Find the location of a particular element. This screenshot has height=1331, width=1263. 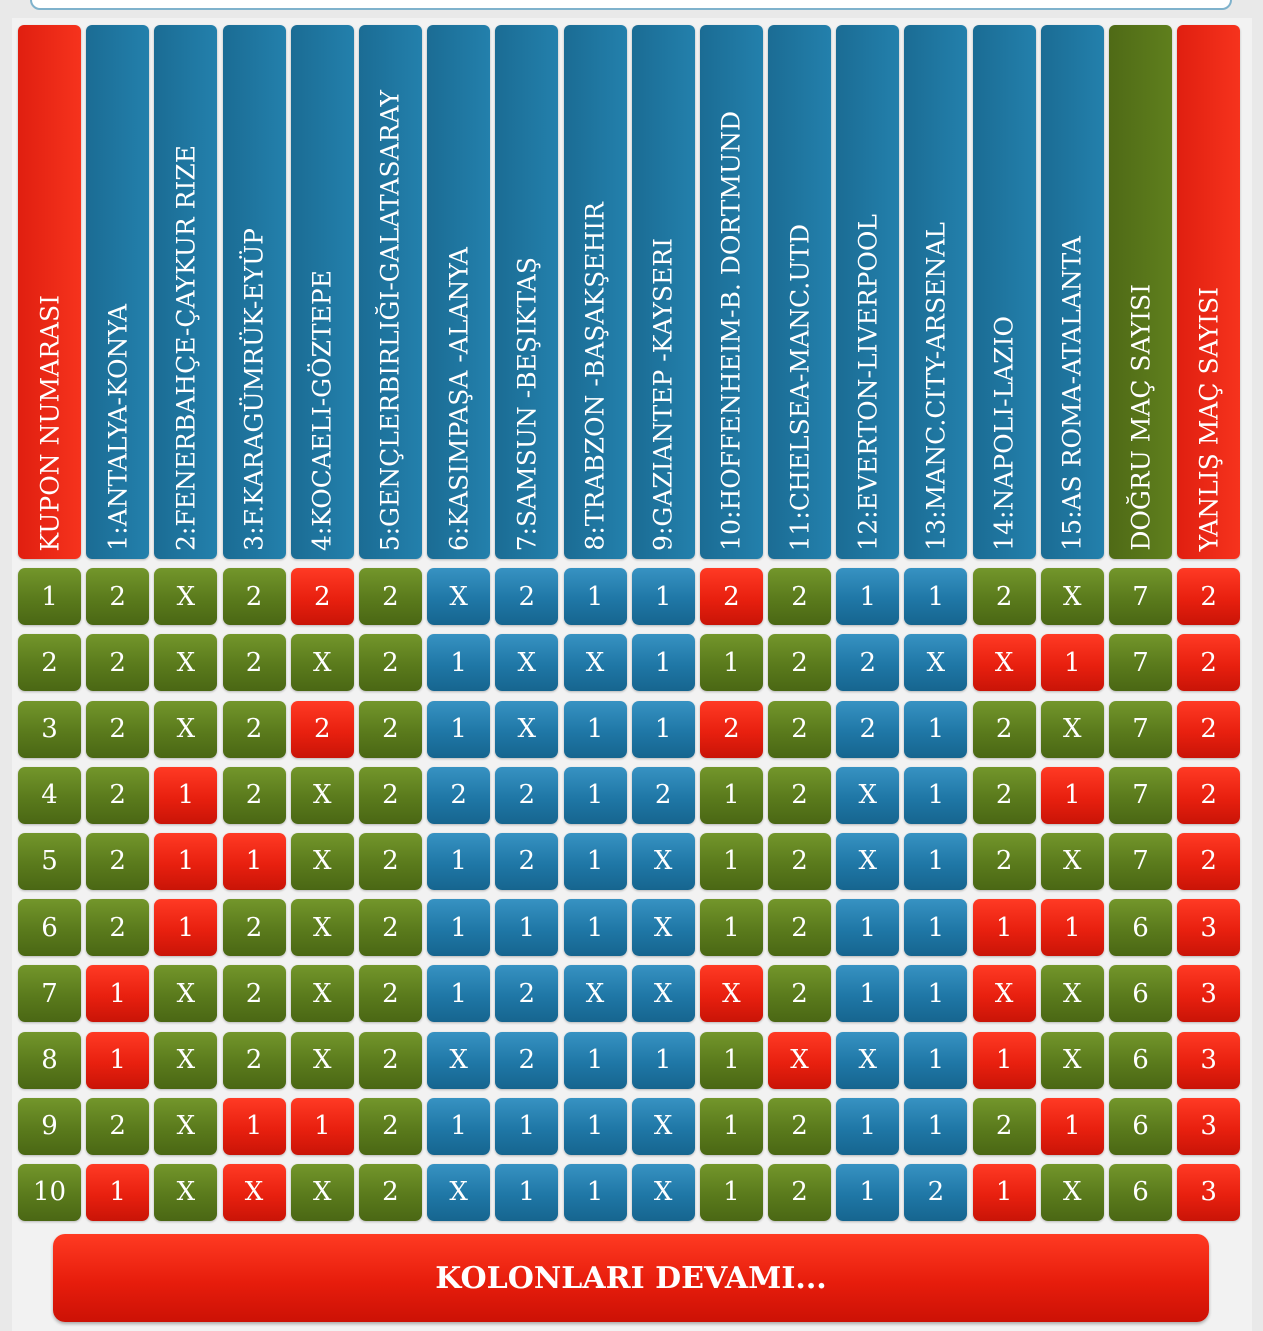

coupon-number-cell: 2 is located at coordinates (49, 663).